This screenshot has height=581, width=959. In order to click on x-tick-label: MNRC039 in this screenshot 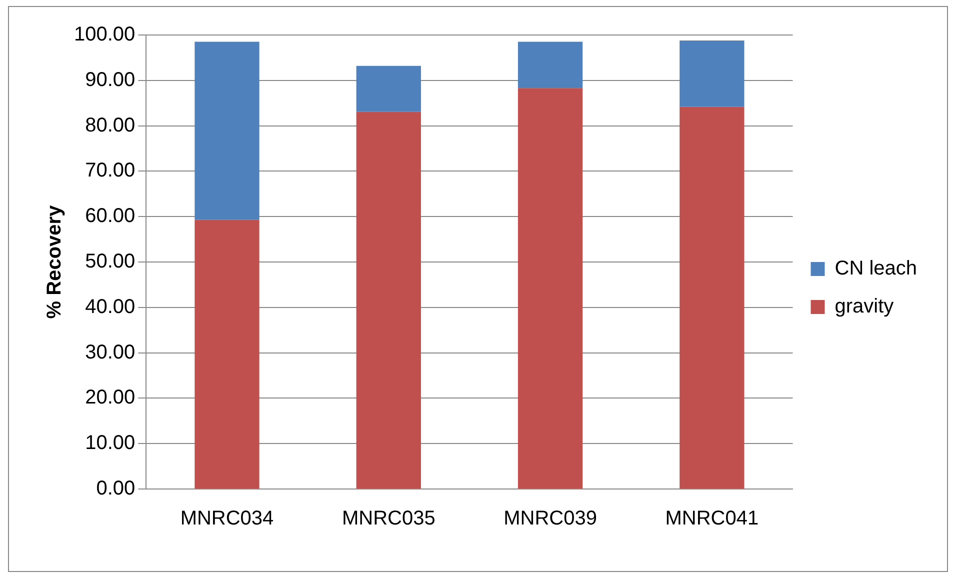, I will do `click(550, 519)`.